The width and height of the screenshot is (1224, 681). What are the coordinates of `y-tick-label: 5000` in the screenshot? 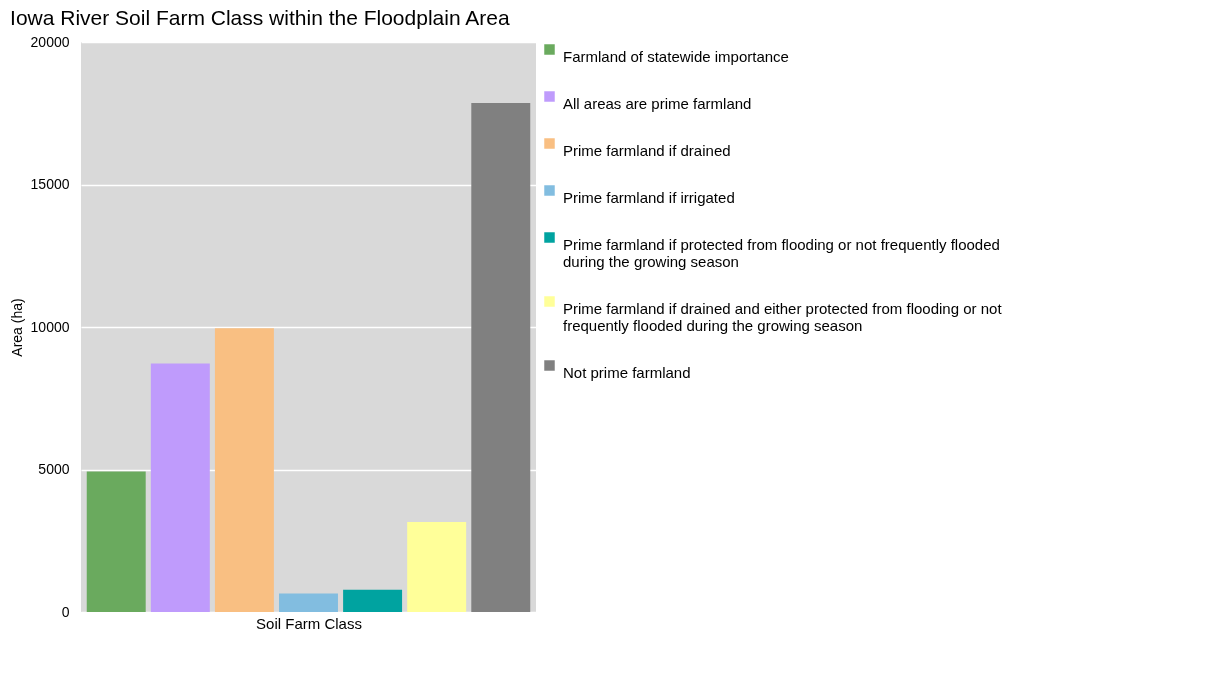 It's located at (54, 469).